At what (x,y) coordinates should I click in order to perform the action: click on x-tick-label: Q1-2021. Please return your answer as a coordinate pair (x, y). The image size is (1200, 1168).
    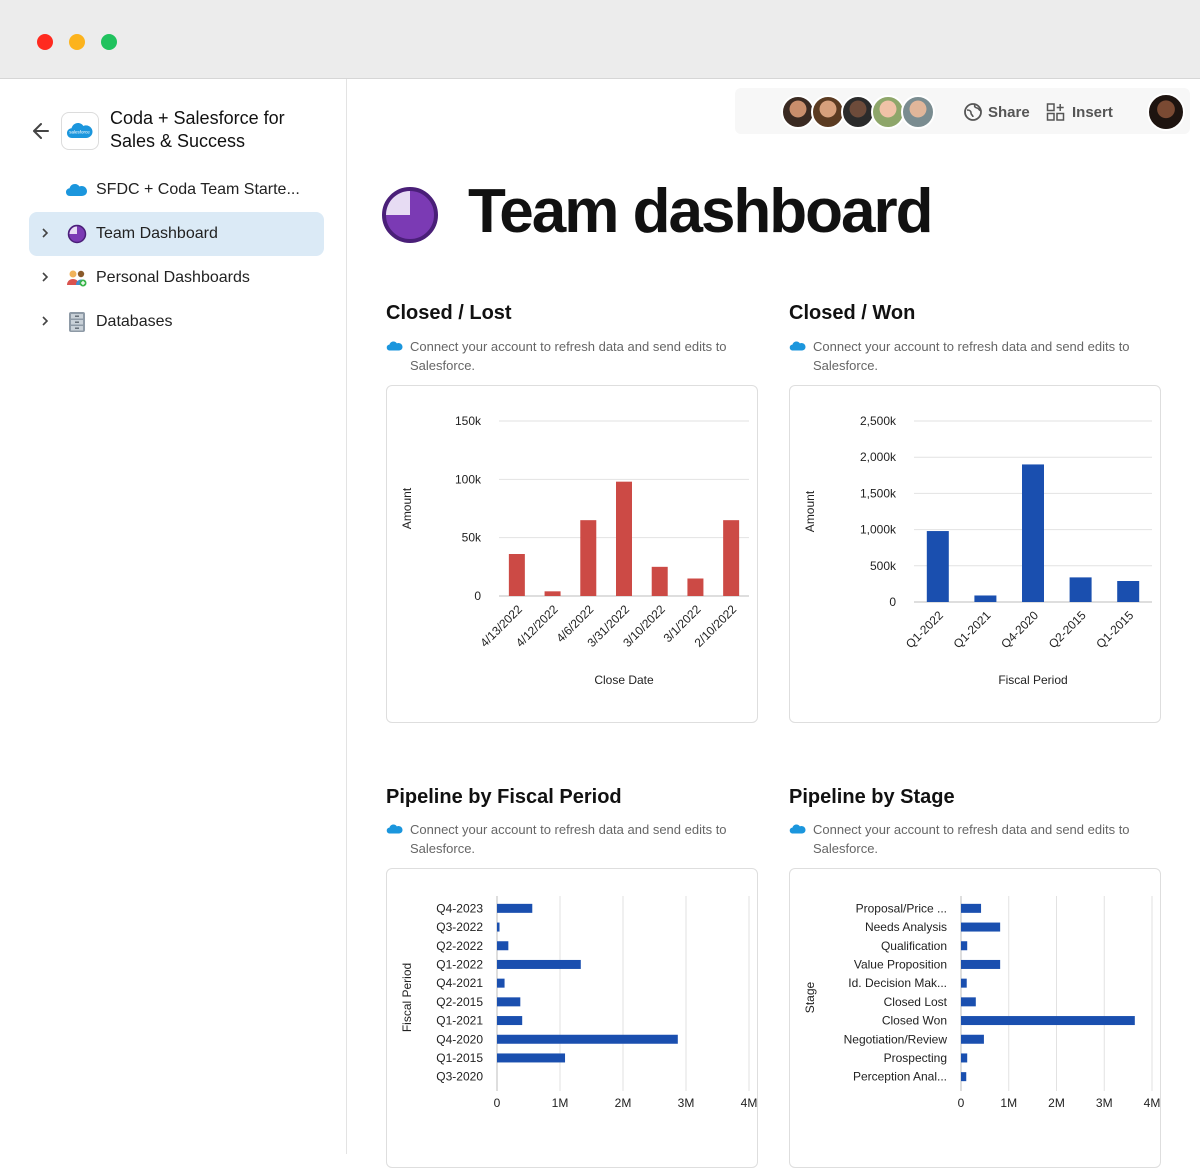
    Looking at the image, I should click on (972, 629).